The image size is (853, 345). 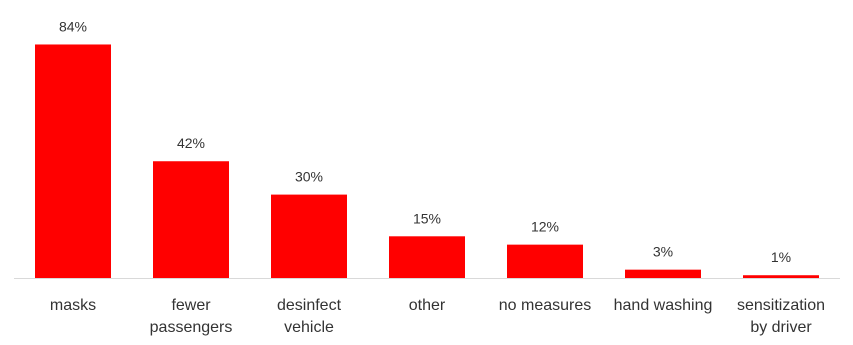 I want to click on value-label-5: 3%, so click(x=663, y=252).